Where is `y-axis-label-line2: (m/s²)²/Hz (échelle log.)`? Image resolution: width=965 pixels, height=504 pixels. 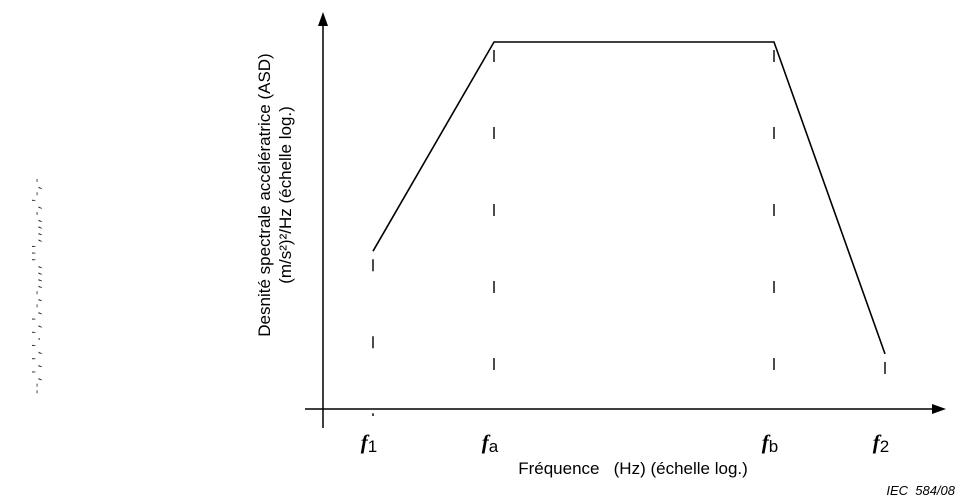 y-axis-label-line2: (m/s²)²/Hz (échelle log.) is located at coordinates (285, 195).